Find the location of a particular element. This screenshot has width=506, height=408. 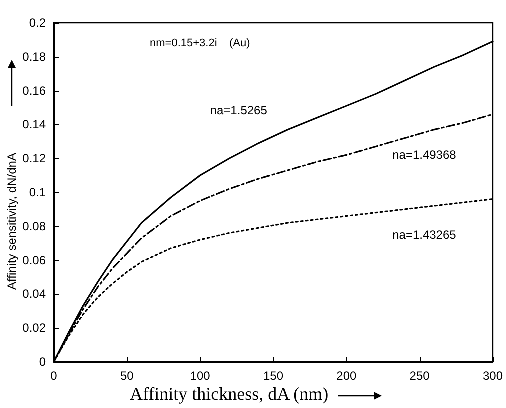

x-axis-title: Affinity thickness, dA (nm) is located at coordinates (229, 394).